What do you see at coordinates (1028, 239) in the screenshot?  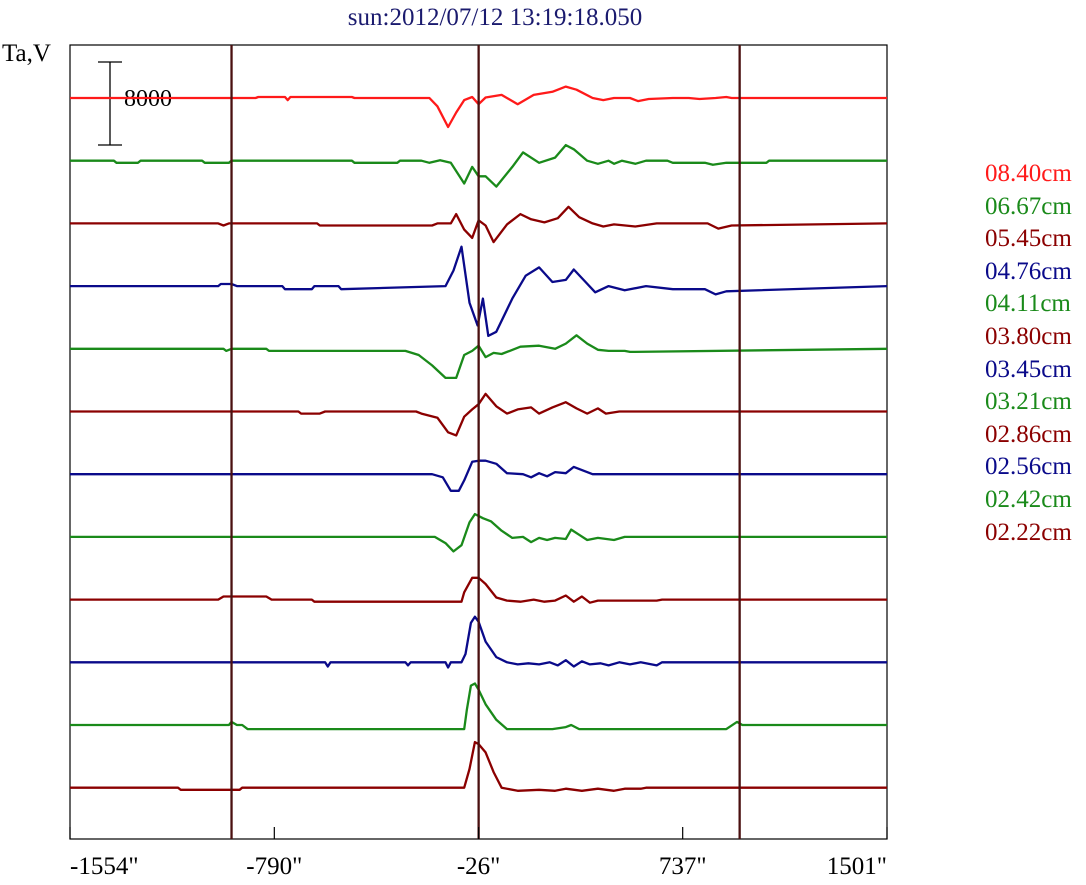 I see `legend-item: 05.45cm` at bounding box center [1028, 239].